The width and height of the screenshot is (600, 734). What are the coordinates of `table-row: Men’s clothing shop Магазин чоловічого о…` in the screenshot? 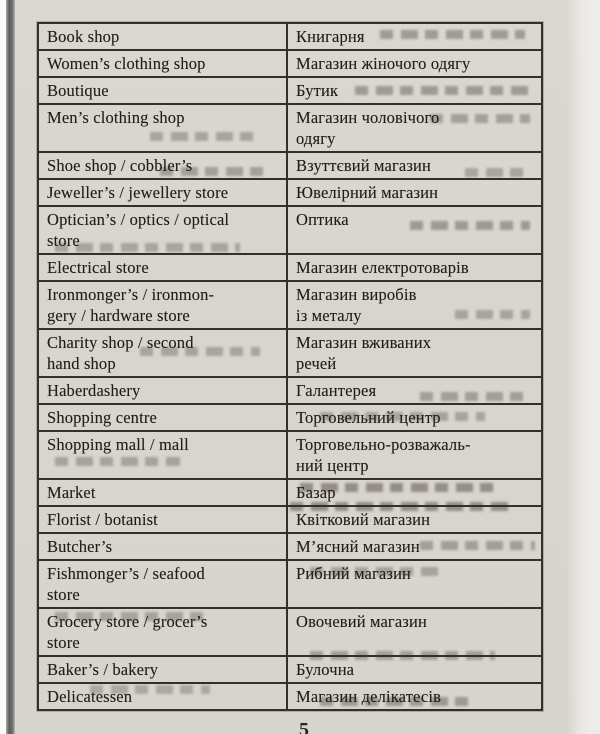 It's located at (290, 129).